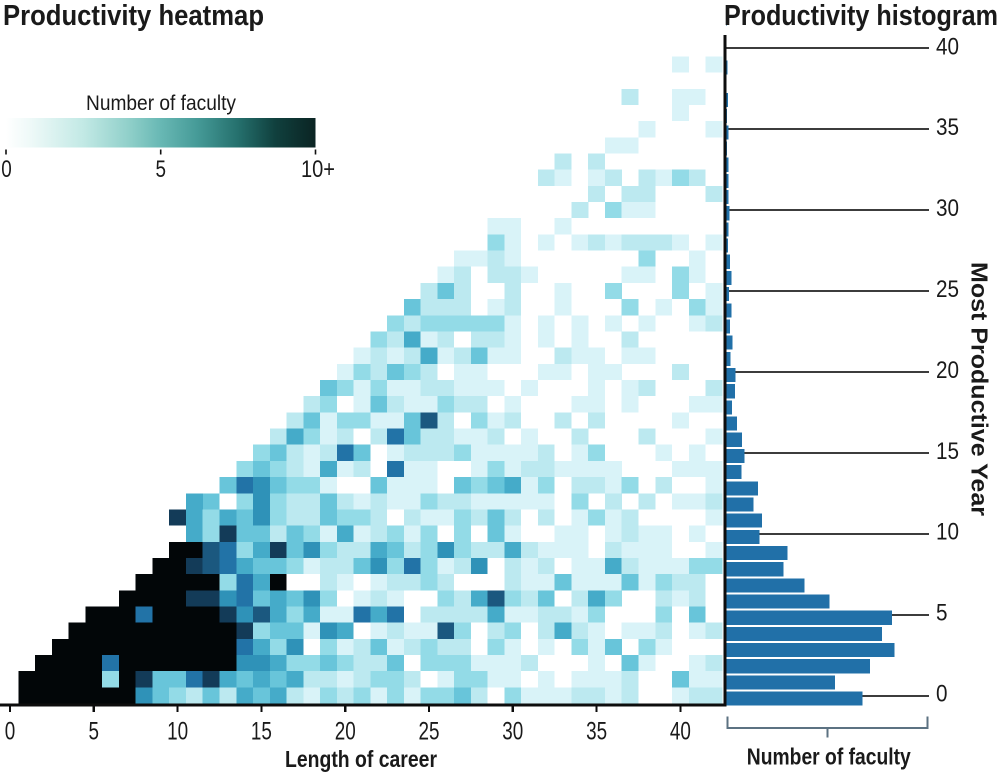 Image resolution: width=1000 pixels, height=773 pixels. I want to click on svg-text: Productivity heatmap, so click(133, 16).